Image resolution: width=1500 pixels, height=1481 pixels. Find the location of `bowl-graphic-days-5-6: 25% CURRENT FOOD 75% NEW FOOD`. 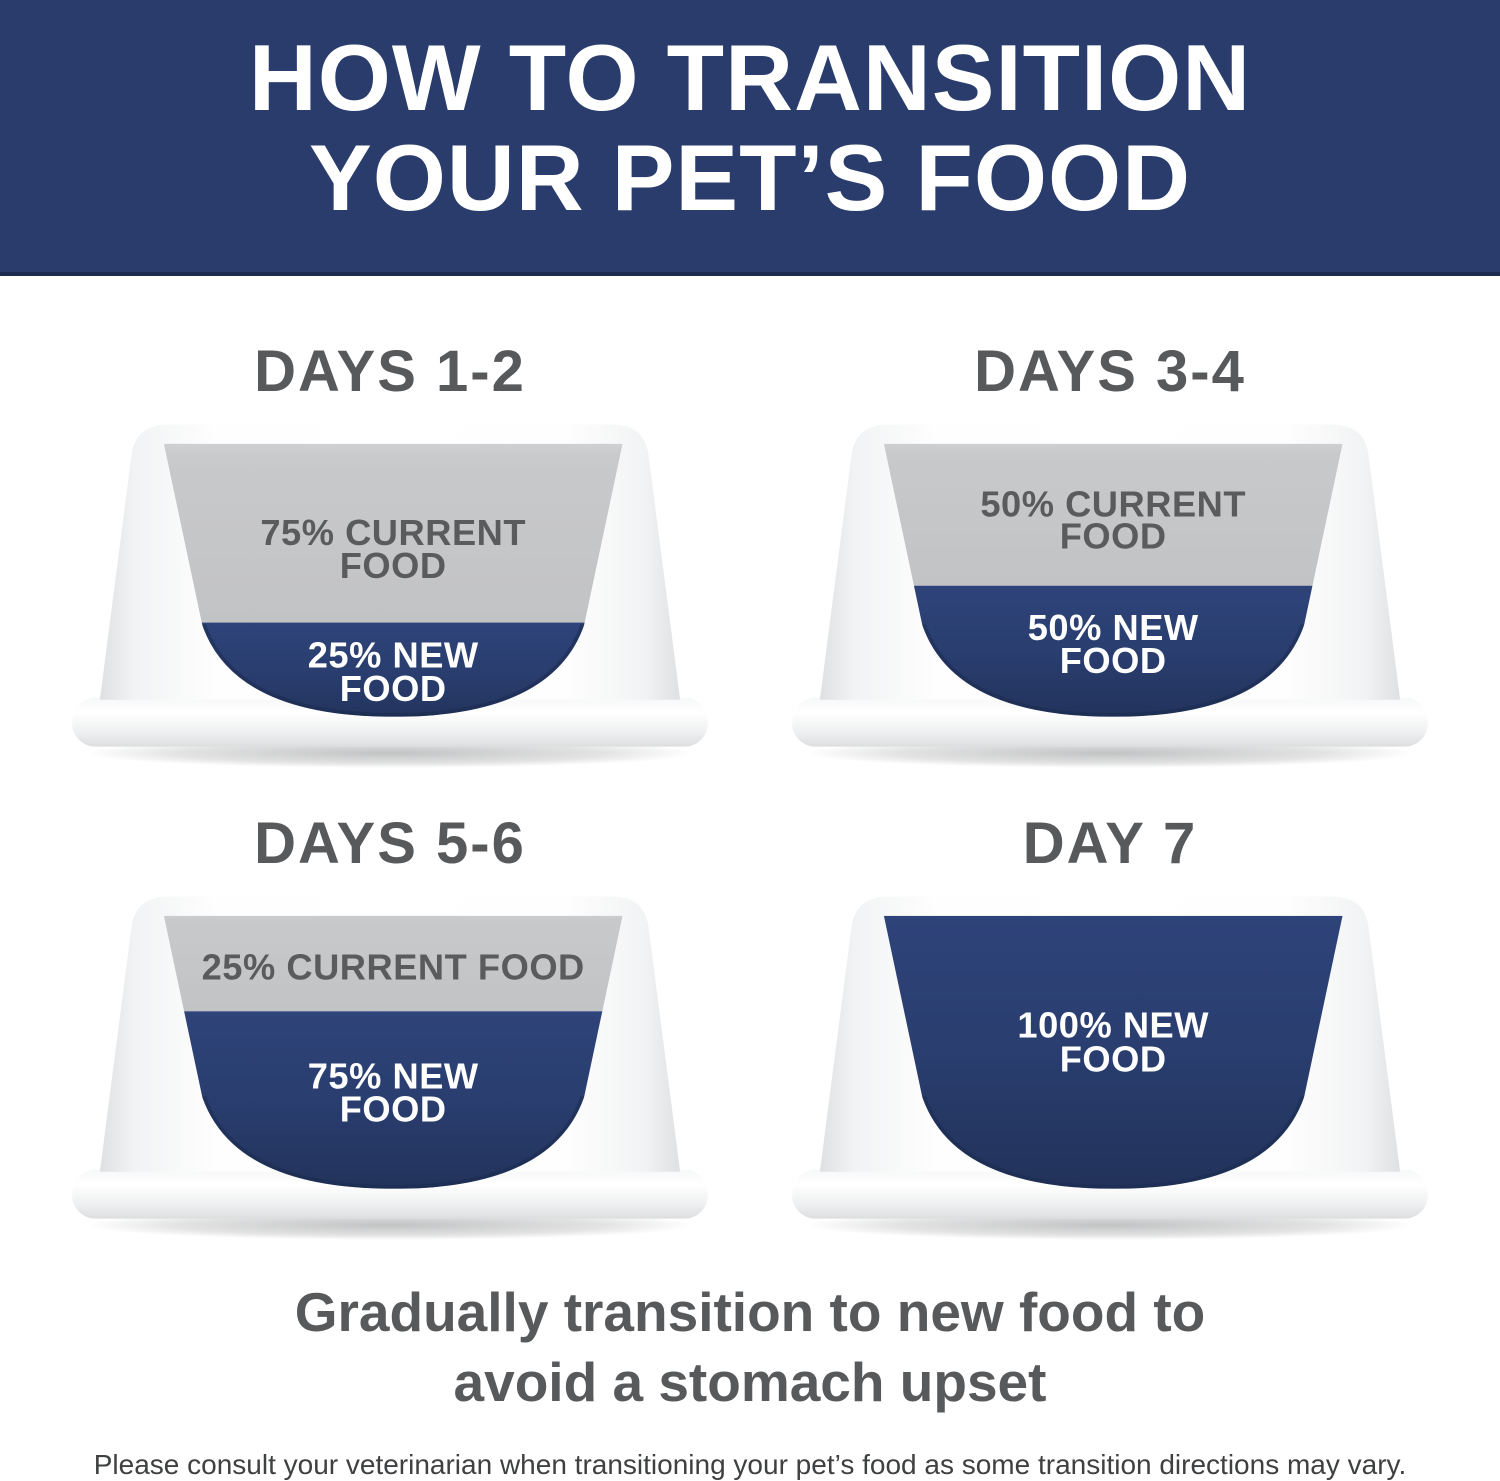

bowl-graphic-days-5-6: 25% CURRENT FOOD 75% NEW FOOD is located at coordinates (390, 1068).